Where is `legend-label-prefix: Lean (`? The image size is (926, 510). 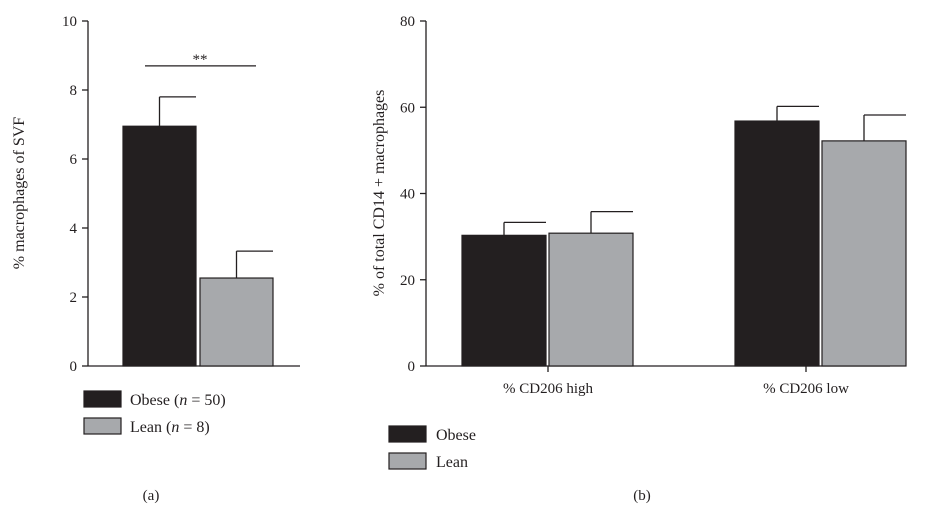
legend-label-prefix: Lean ( is located at coordinates (150, 427).